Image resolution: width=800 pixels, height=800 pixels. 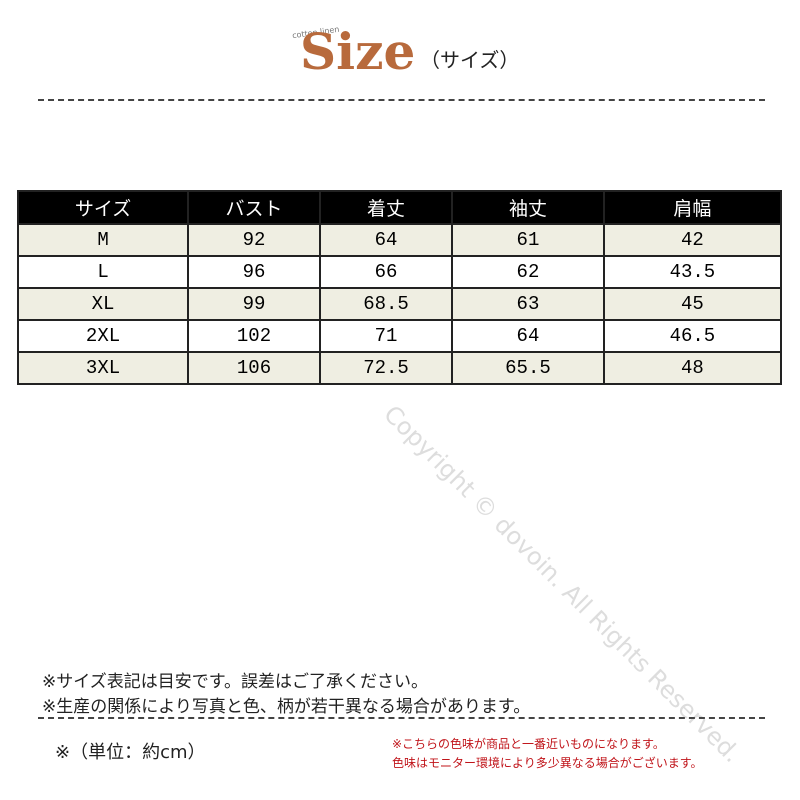 I want to click on header-cell: 肩幅, so click(x=692, y=207).